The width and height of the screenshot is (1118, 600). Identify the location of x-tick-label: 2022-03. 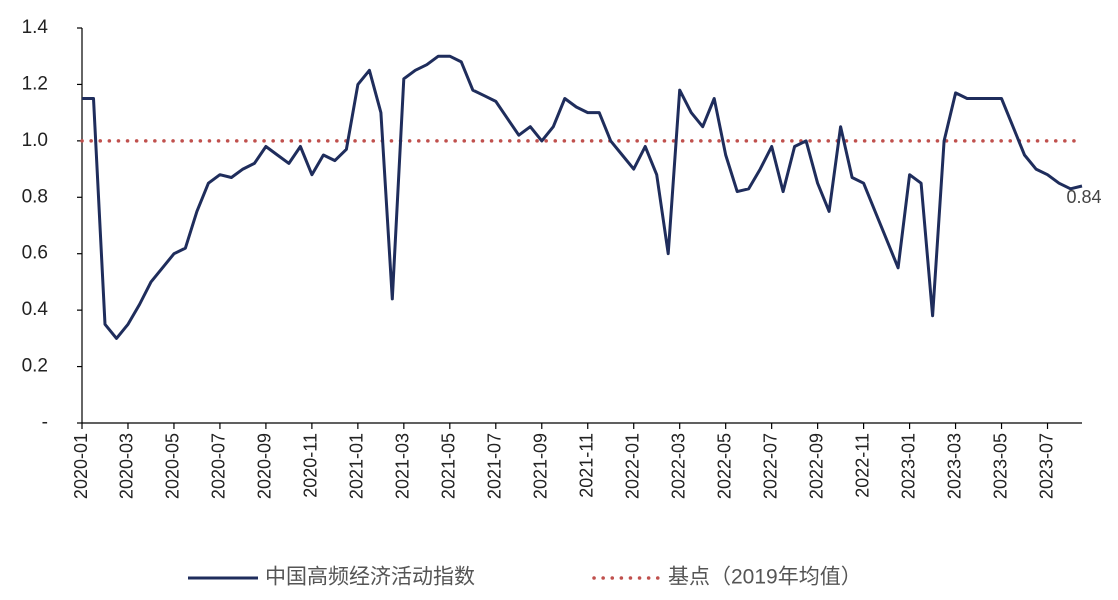
(678, 466).